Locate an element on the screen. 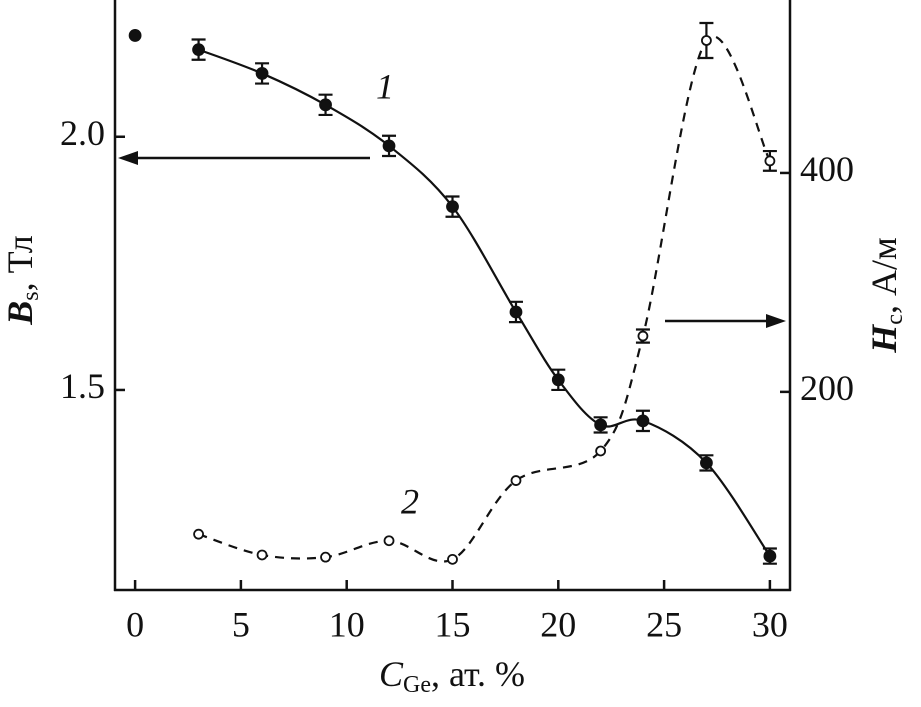 The height and width of the screenshot is (707, 921). y2-label-rest: , А/м is located at coordinates (884, 275).